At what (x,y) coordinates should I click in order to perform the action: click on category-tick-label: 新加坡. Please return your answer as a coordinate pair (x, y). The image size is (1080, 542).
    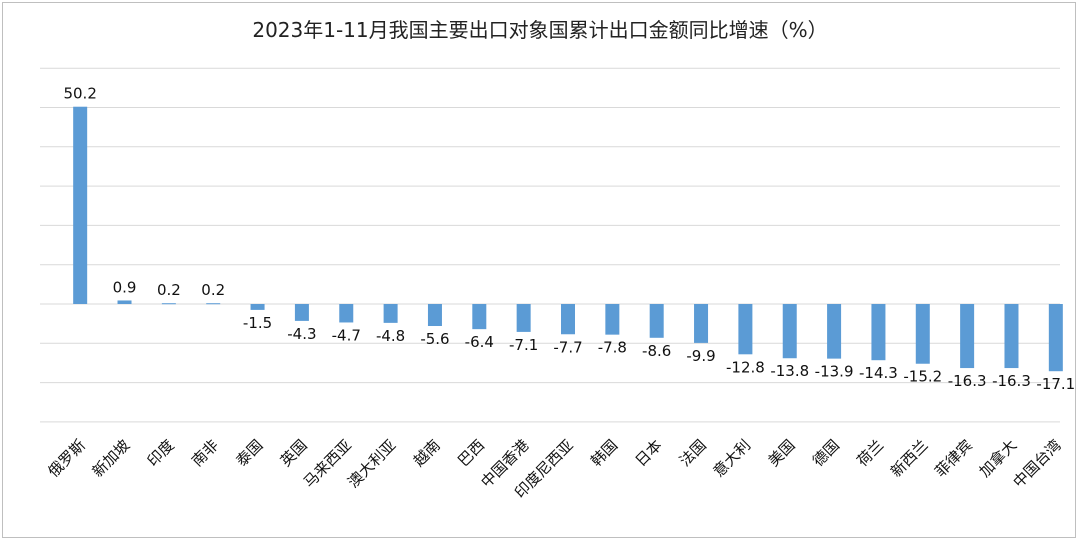
    Looking at the image, I should click on (111, 458).